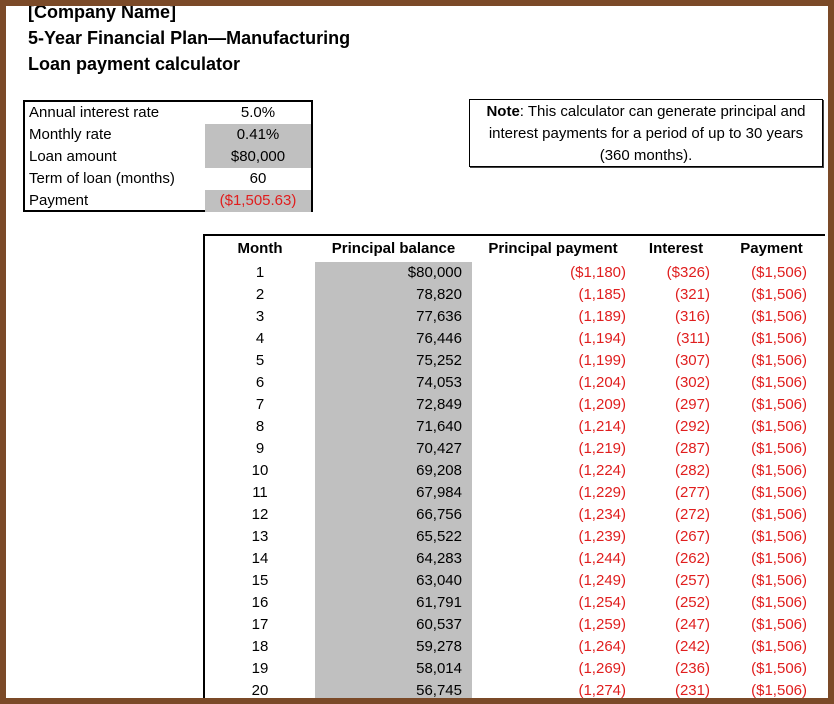 This screenshot has width=834, height=704. I want to click on table-cell: 72,849, so click(393, 405).